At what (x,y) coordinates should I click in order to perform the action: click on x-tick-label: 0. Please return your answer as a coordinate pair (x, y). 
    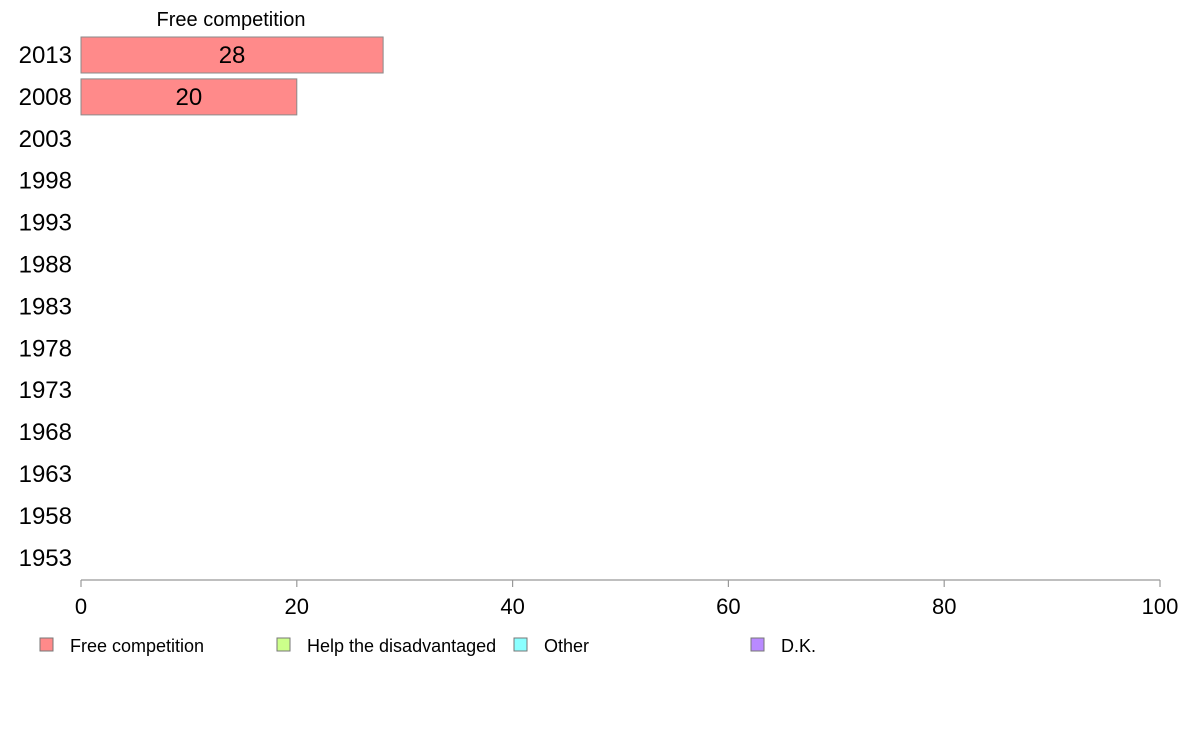
    Looking at the image, I should click on (81, 606).